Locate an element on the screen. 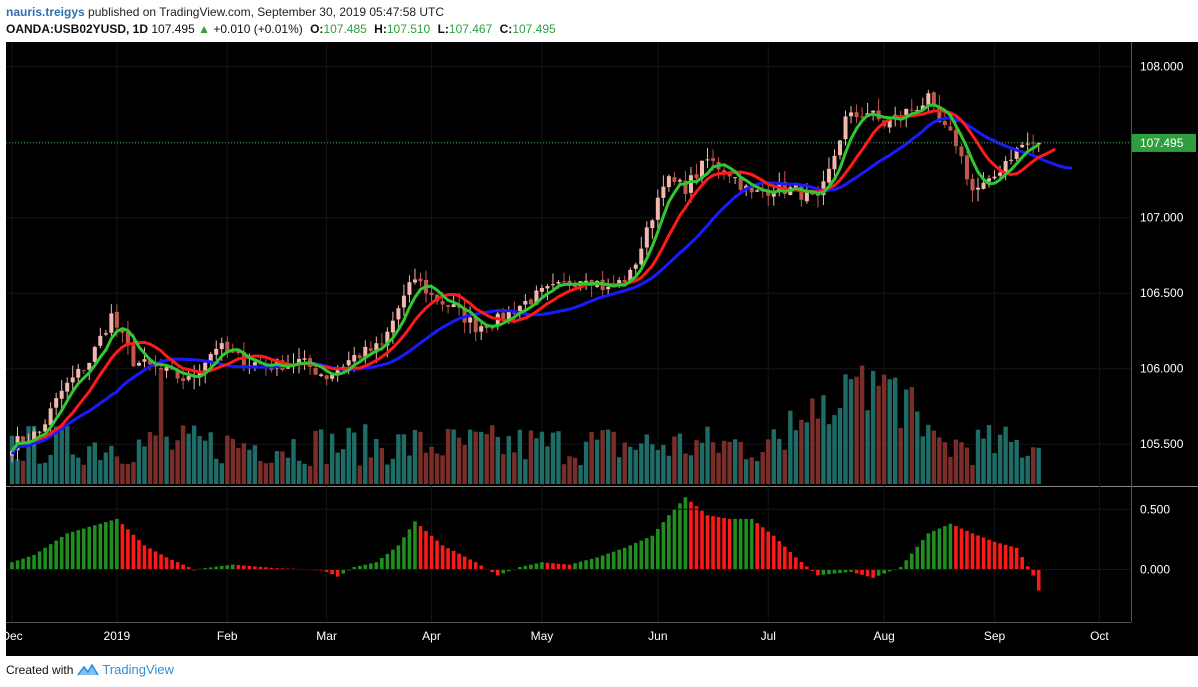  open-label: O: is located at coordinates (317, 29).